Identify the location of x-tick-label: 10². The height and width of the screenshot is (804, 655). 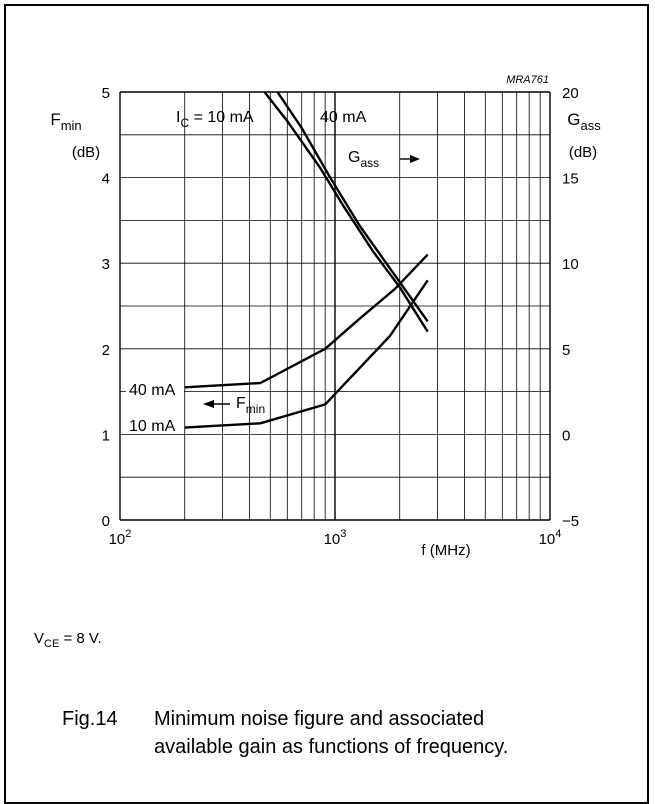
(120, 538).